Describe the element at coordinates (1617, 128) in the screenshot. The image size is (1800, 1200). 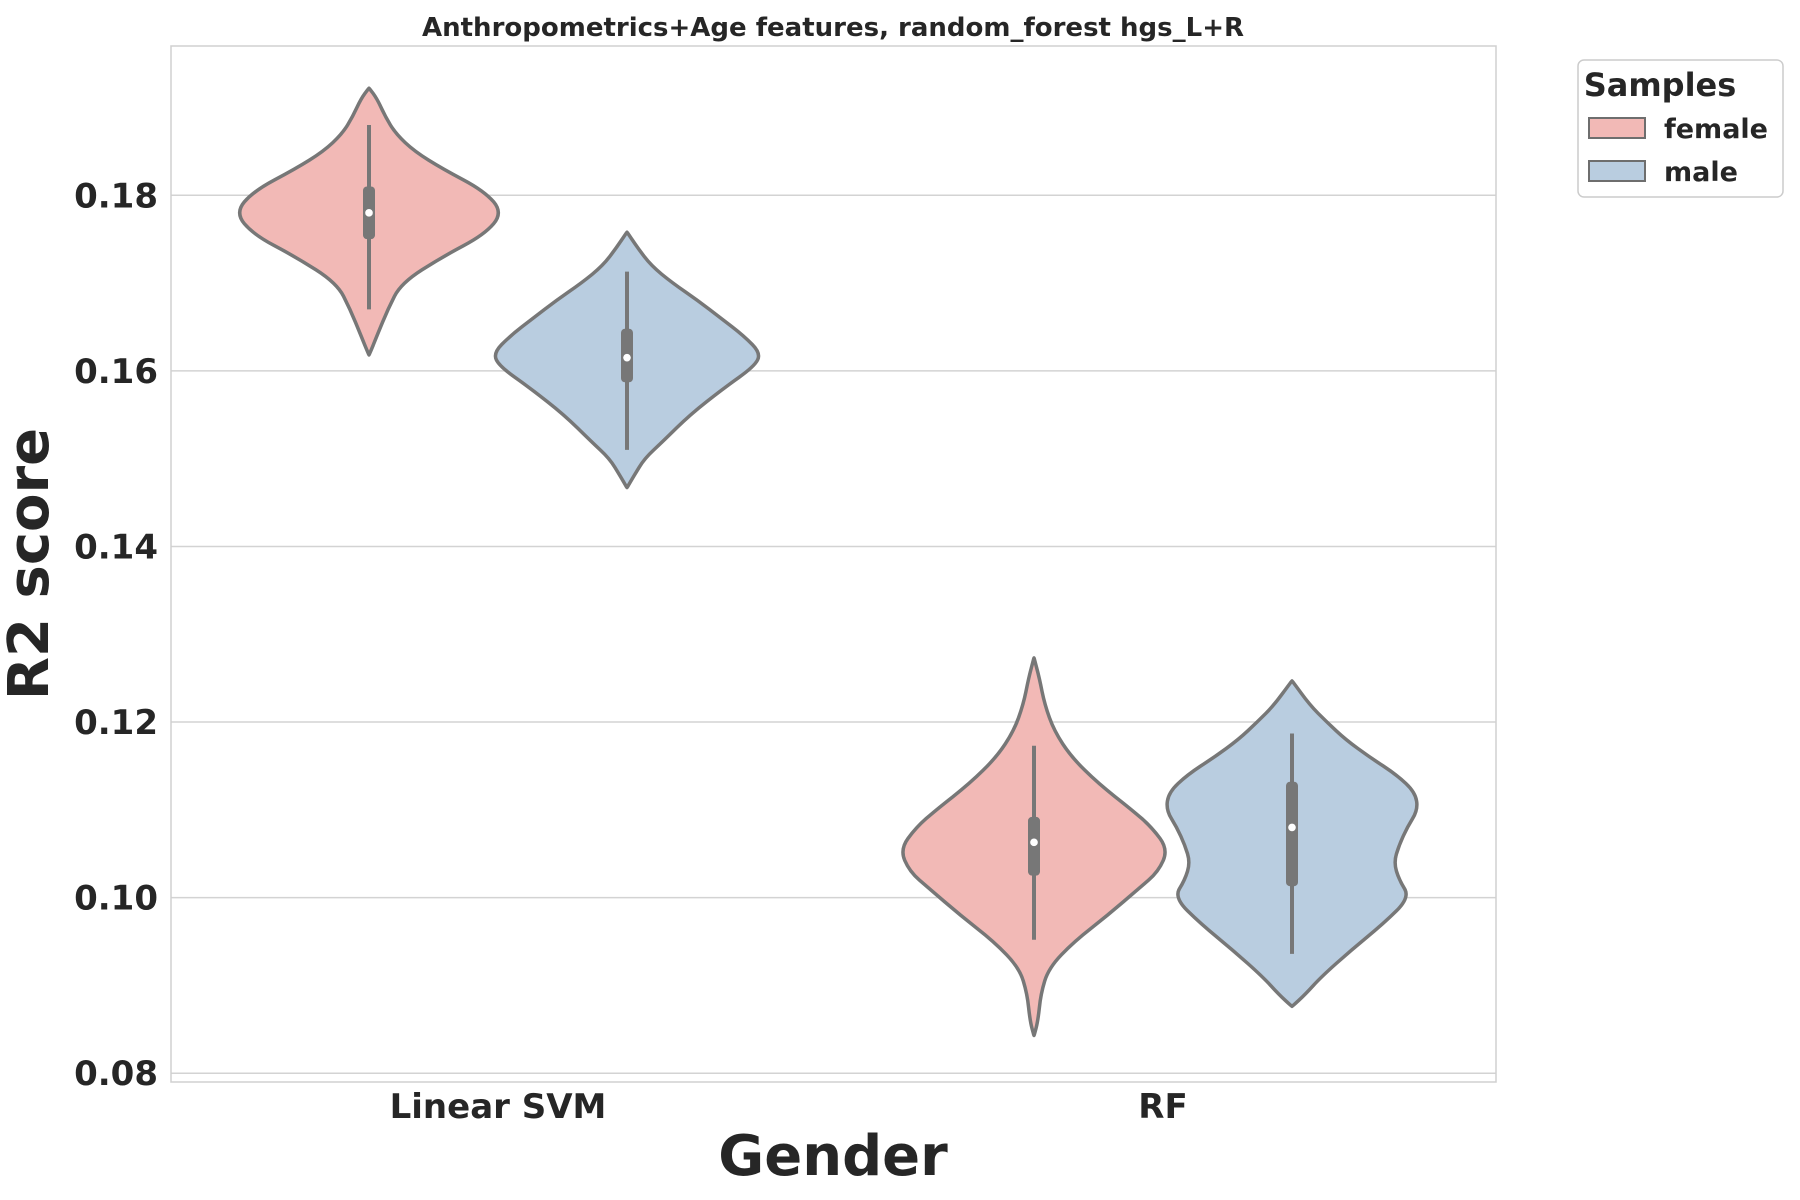
I see `legend-swatch-female` at that location.